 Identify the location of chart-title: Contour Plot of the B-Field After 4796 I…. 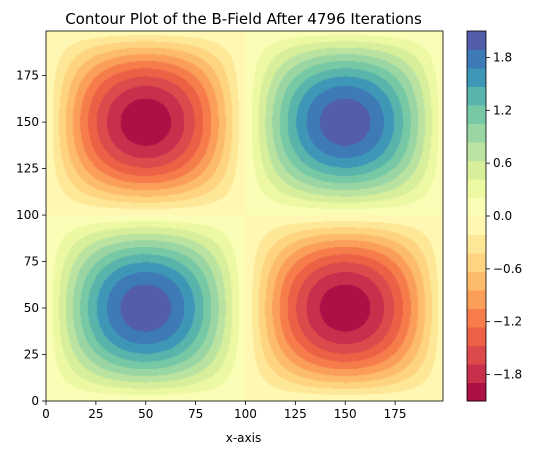
(243, 19).